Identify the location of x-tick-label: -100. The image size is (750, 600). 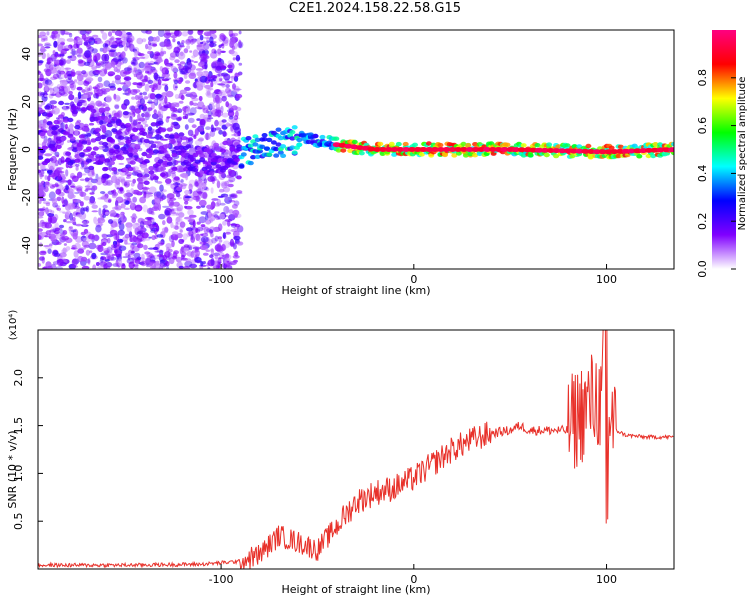
(221, 579).